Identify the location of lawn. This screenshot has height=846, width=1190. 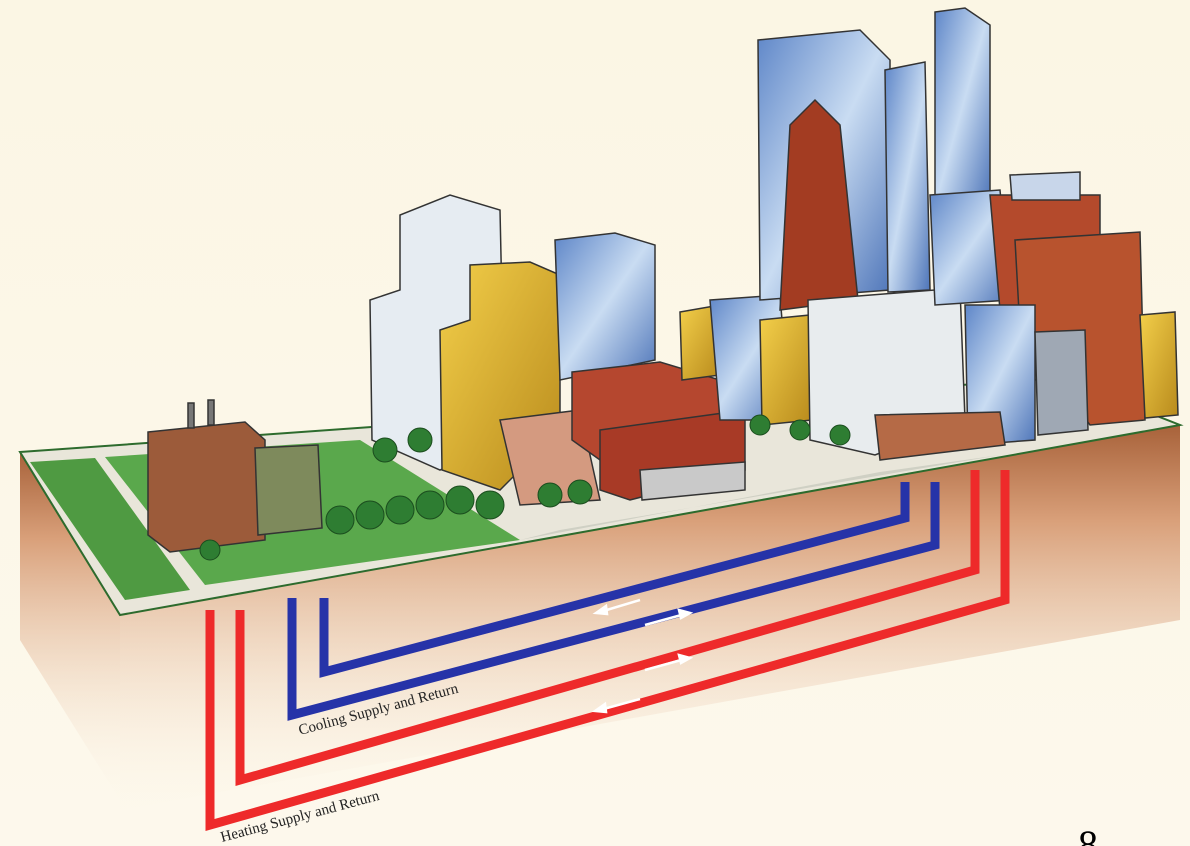
(110, 529).